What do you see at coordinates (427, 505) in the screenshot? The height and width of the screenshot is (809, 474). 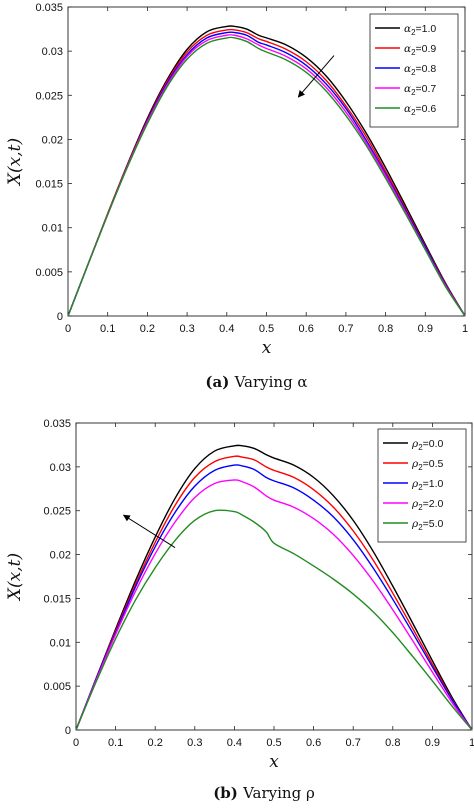 I see `legend-entry: ρ2=2.0` at bounding box center [427, 505].